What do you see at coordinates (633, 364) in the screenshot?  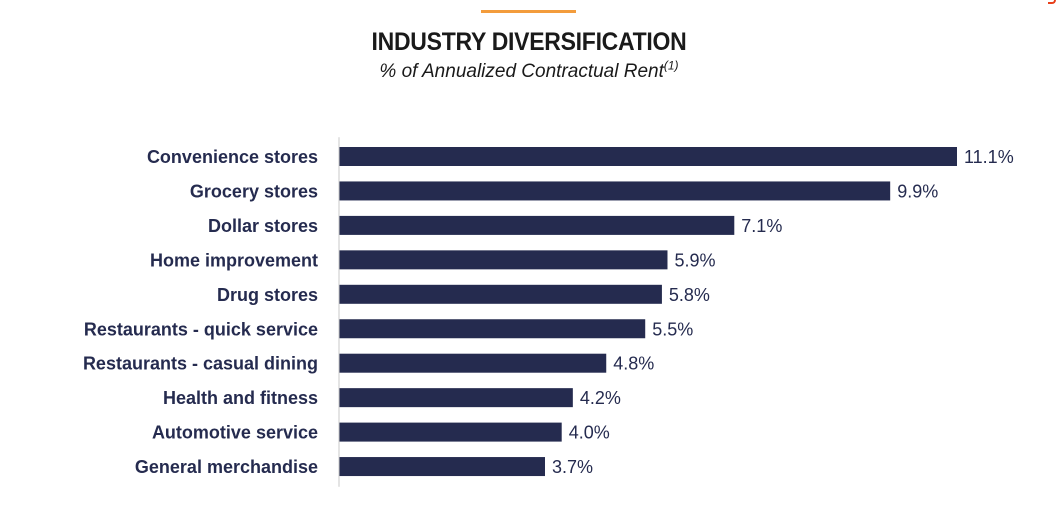 I see `value-label-restaurants-casual-dining: 4.8%` at bounding box center [633, 364].